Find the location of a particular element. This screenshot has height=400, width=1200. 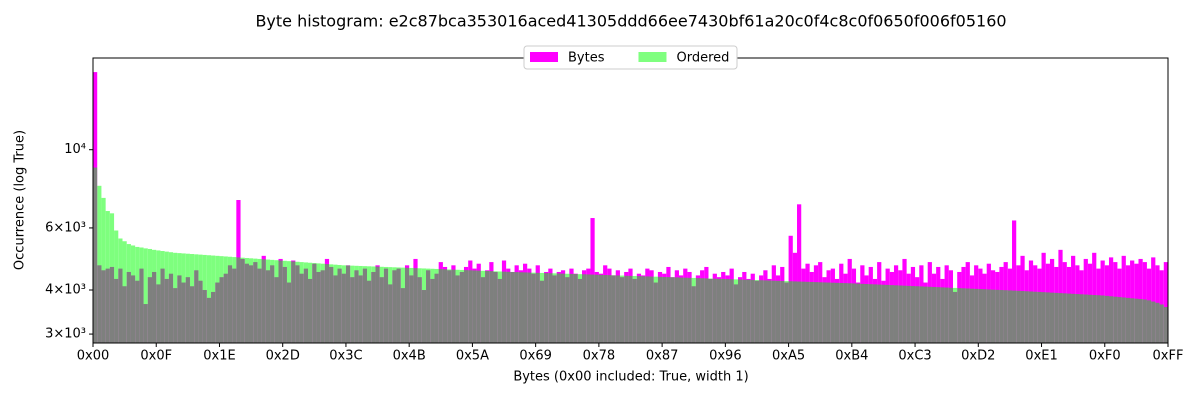

legend-swatch is located at coordinates (544, 57).